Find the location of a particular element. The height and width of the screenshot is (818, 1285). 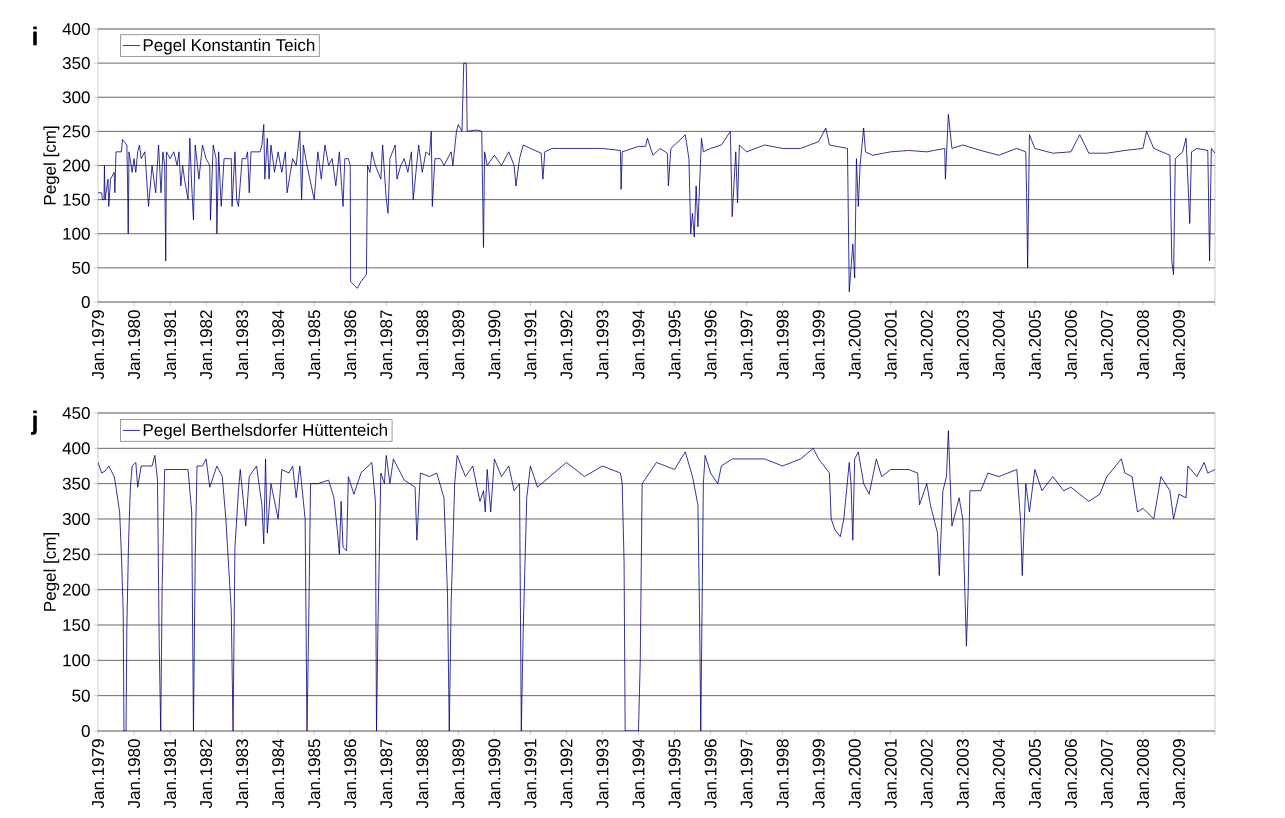

legend-label: Pegel Konstantin Teich is located at coordinates (229, 46).